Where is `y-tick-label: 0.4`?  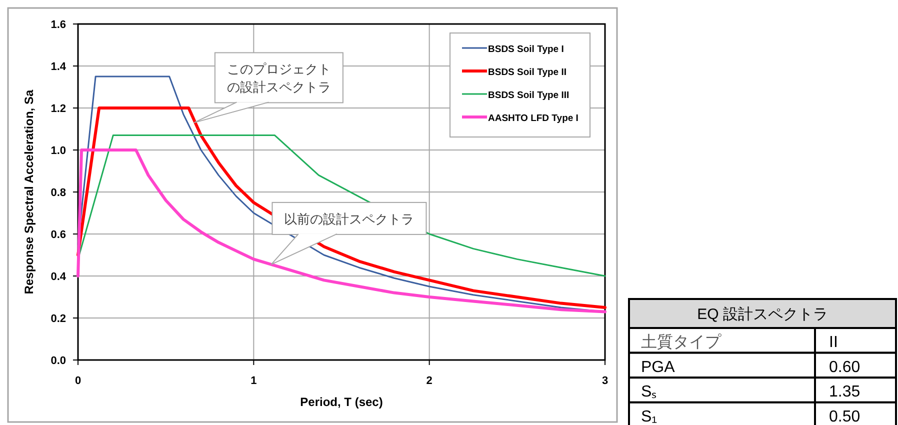 y-tick-label: 0.4 is located at coordinates (58, 277).